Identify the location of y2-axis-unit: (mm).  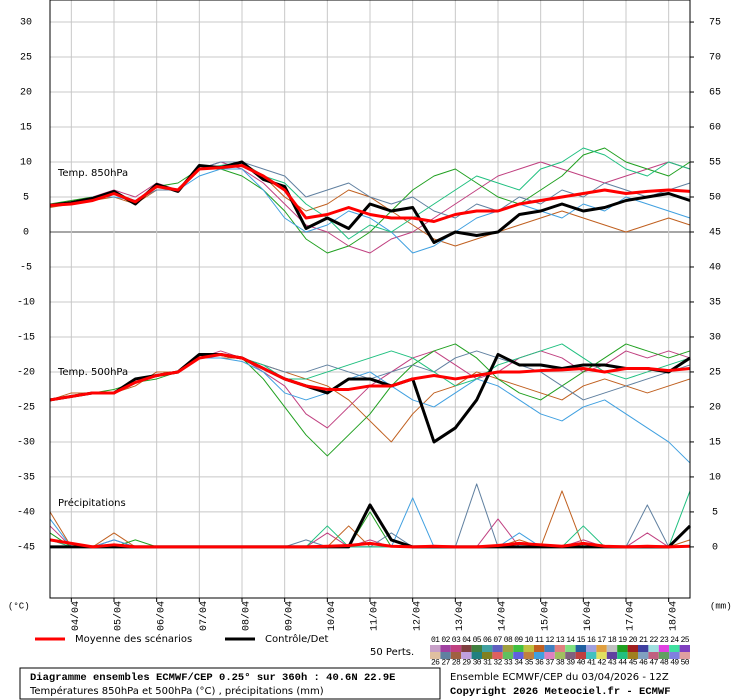
(721, 606).